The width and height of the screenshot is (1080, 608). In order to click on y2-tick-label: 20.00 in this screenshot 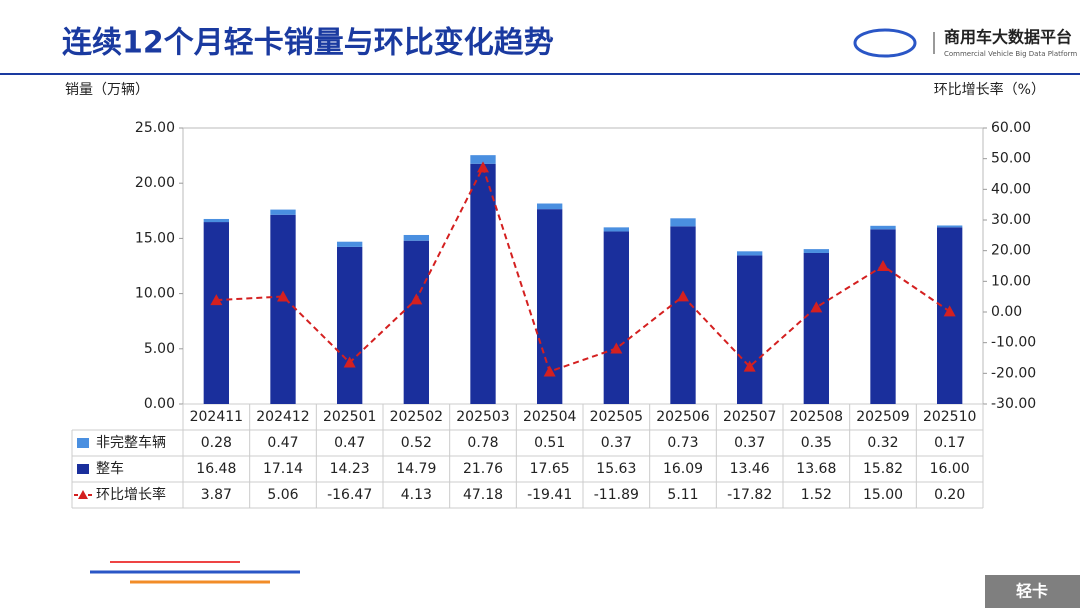, I will do `click(1011, 251)`.